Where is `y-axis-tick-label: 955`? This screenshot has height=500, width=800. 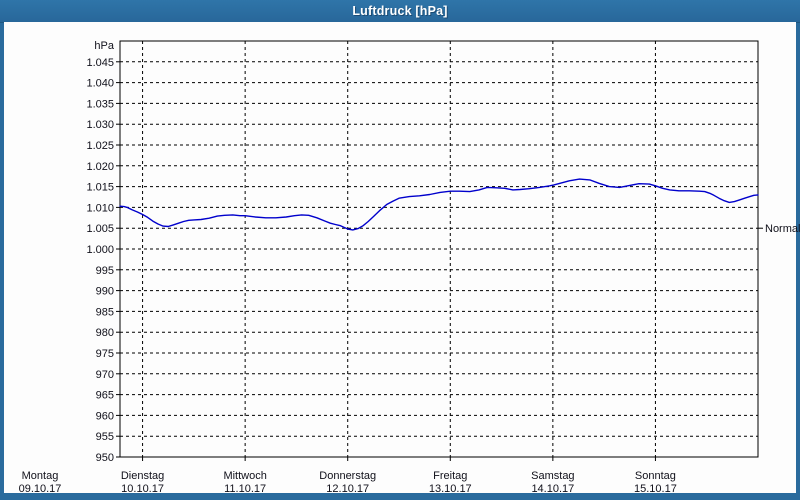 y-axis-tick-label: 955 is located at coordinates (105, 437).